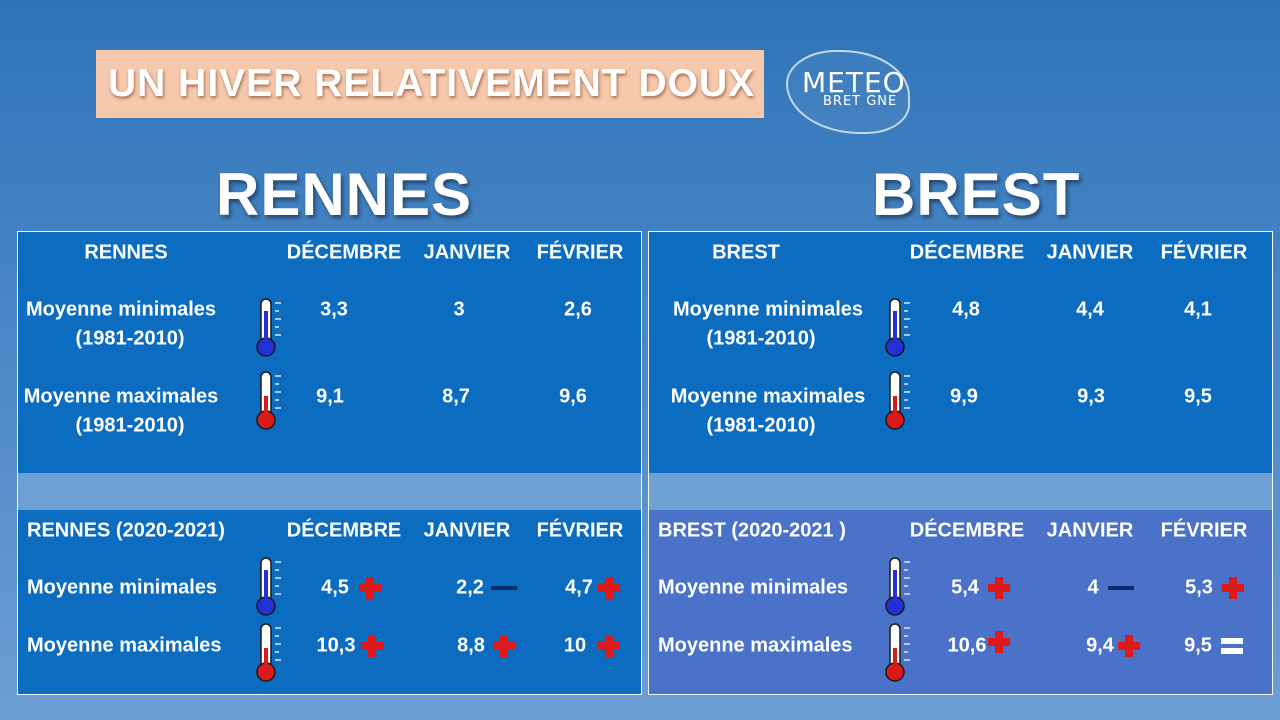  I want to click on value-max-january: 9,3, so click(1091, 396).